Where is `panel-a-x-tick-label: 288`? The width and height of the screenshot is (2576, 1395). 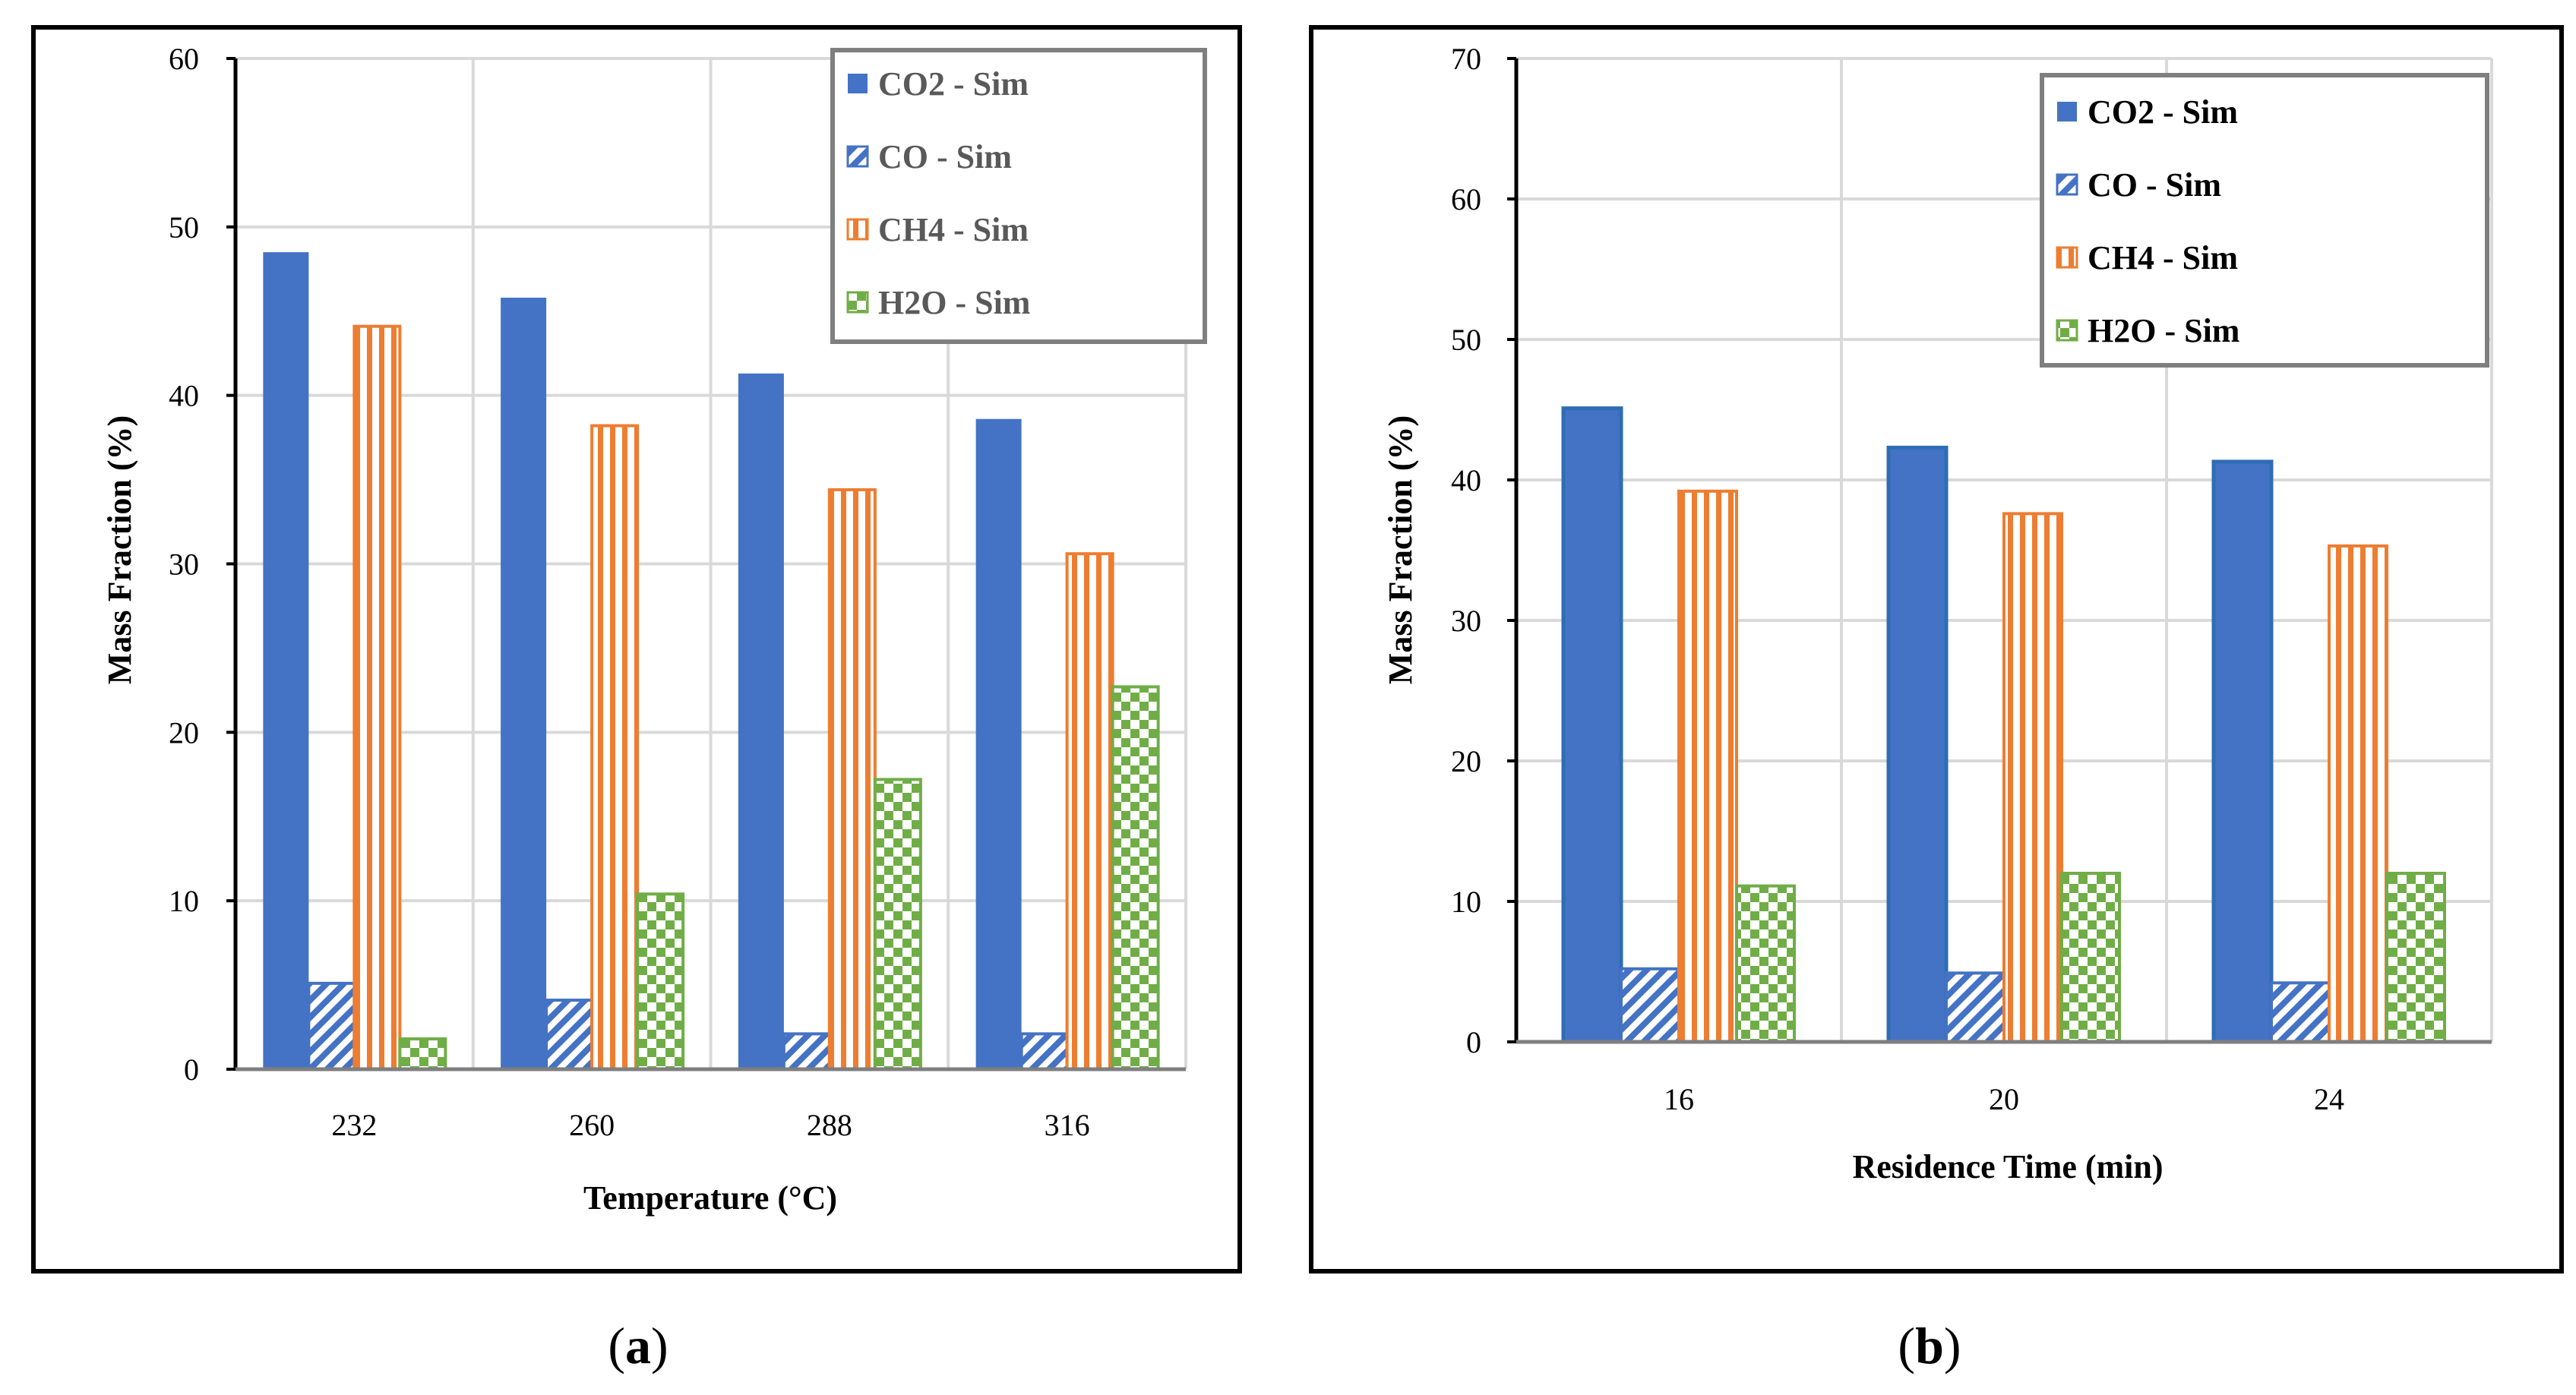 panel-a-x-tick-label: 288 is located at coordinates (829, 1125).